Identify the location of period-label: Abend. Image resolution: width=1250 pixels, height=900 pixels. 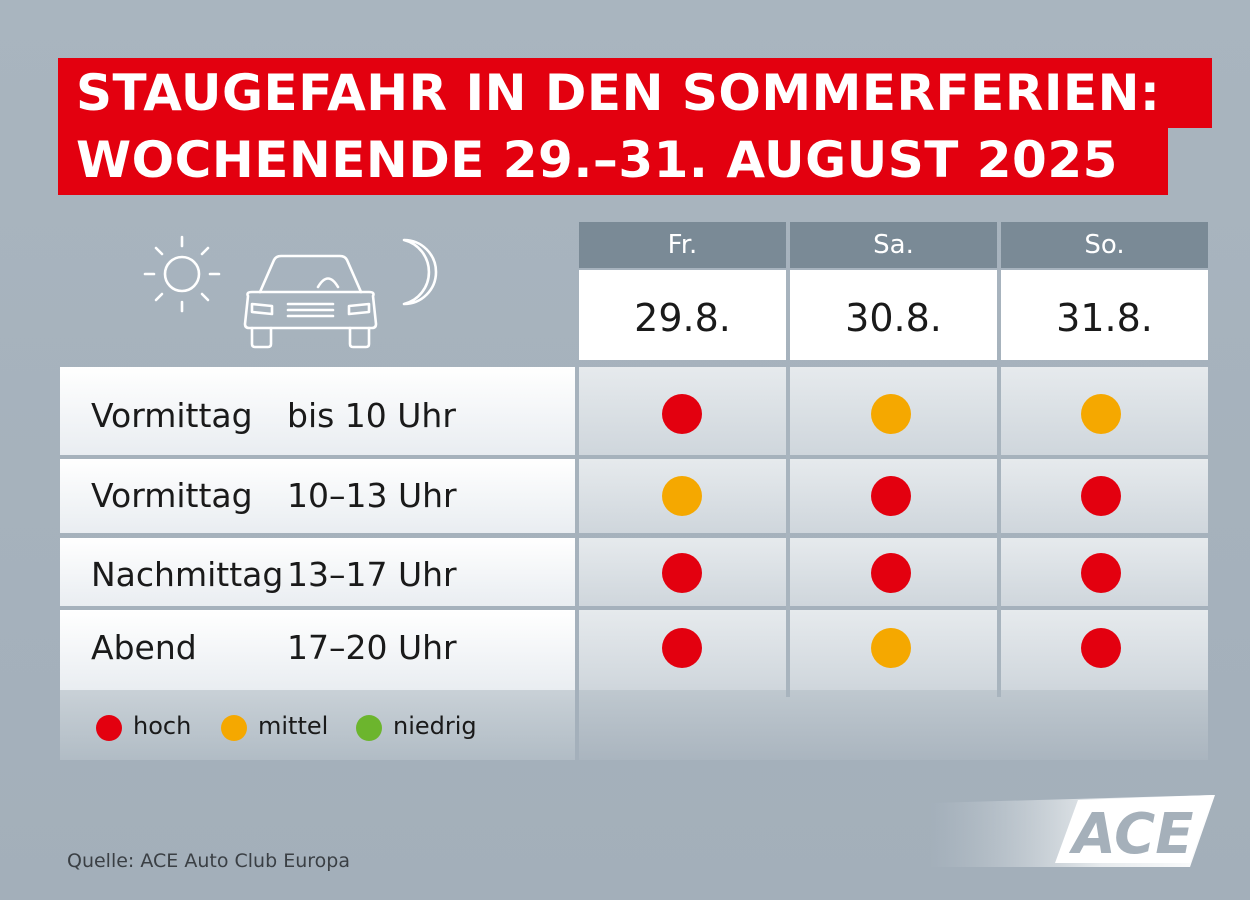
(144, 647).